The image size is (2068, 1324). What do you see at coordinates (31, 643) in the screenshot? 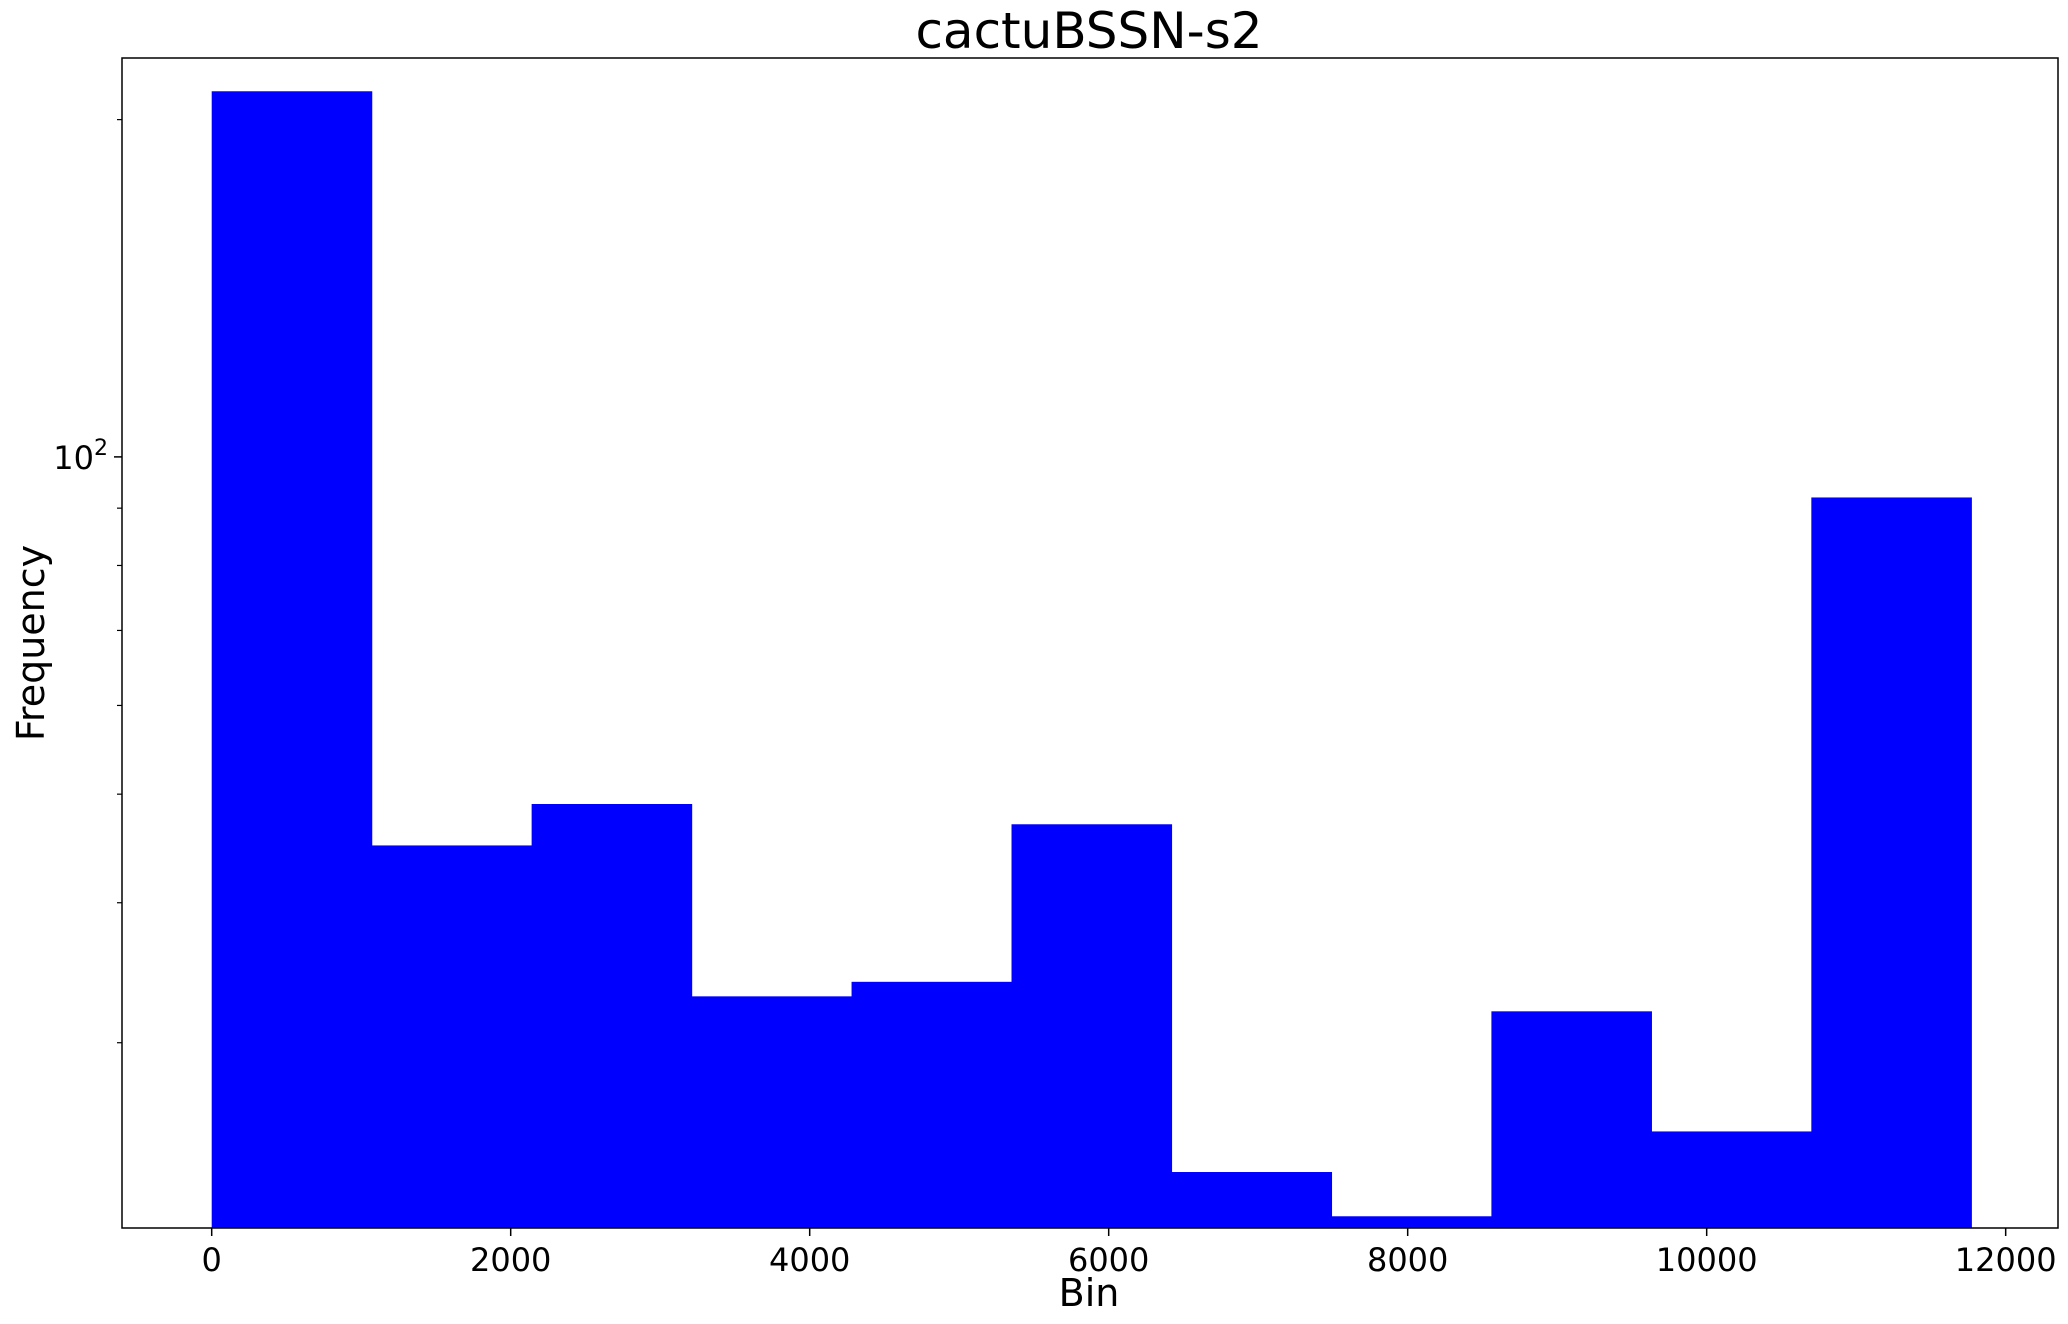
I see `y-axis-label: Frequency` at bounding box center [31, 643].